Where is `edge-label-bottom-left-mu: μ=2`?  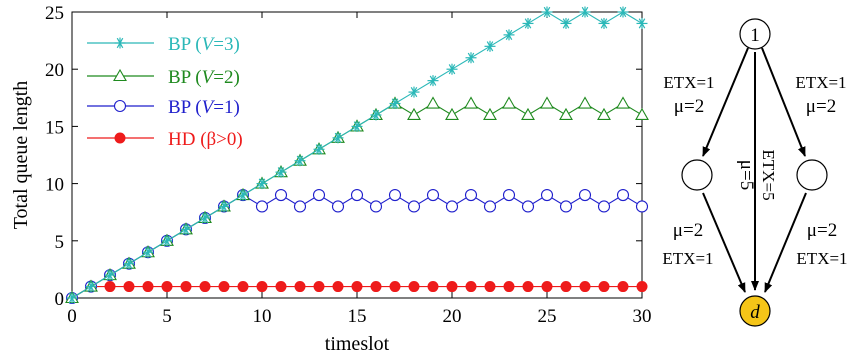
edge-label-bottom-left-mu: μ=2 is located at coordinates (688, 230).